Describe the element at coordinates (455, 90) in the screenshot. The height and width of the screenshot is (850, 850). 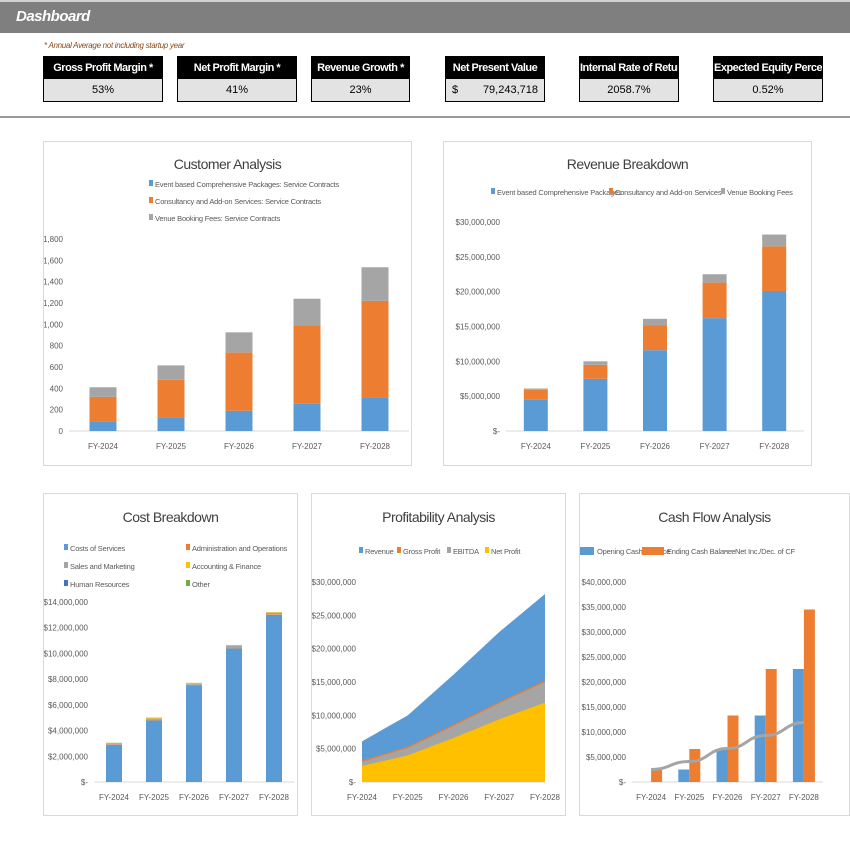
I see `kpi-currency: $` at that location.